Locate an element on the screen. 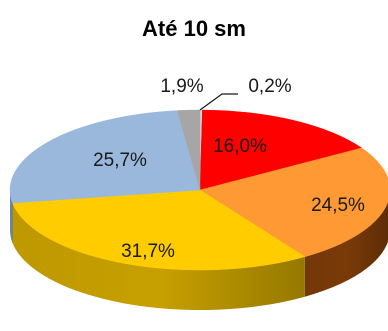 This screenshot has width=388, height=331. slice-25-7-side-shade is located at coordinates (11, 217).